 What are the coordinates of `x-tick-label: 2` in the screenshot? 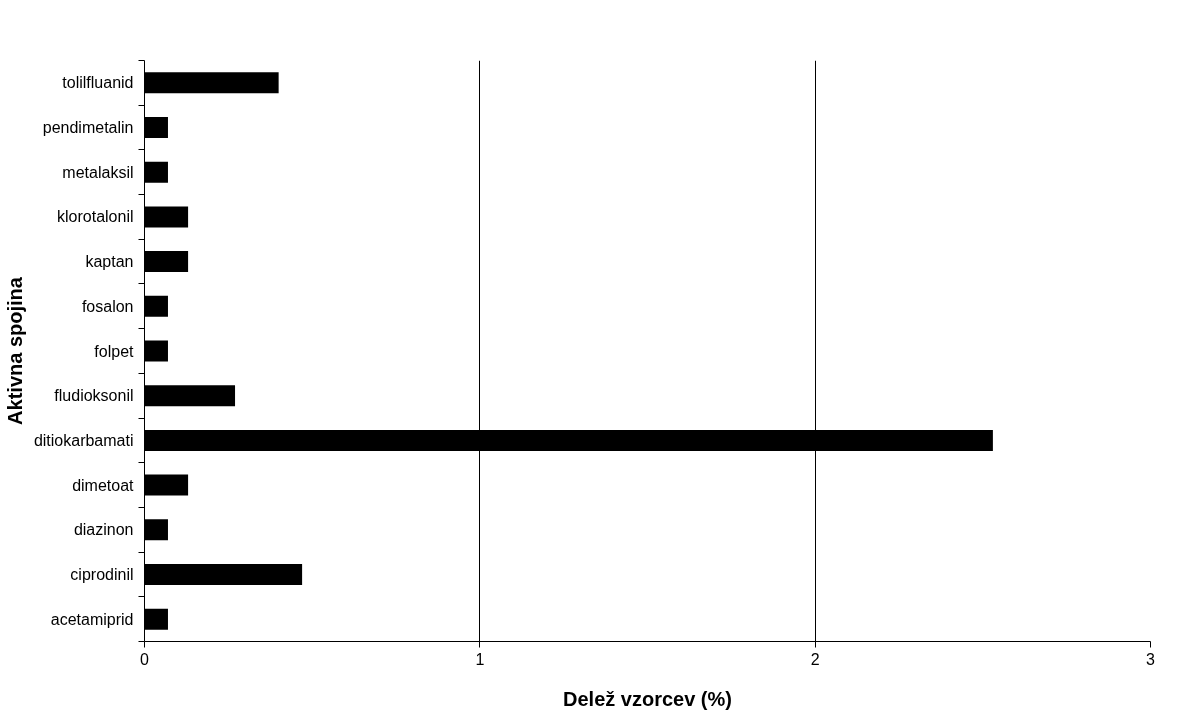 It's located at (815, 659).